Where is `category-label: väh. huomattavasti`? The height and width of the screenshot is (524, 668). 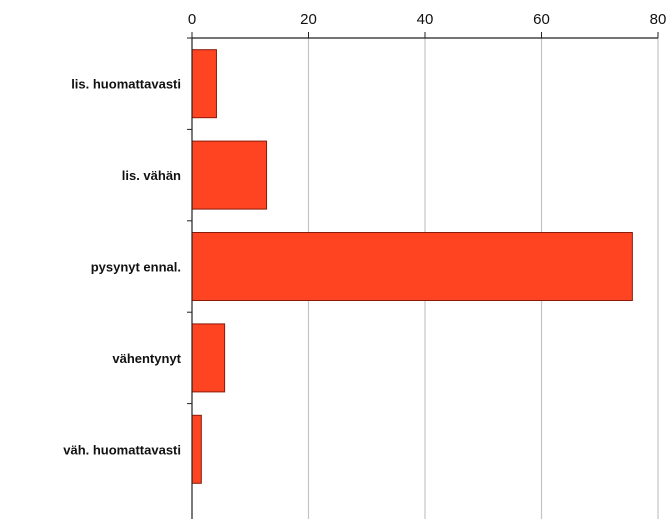 category-label: väh. huomattavasti is located at coordinates (122, 449).